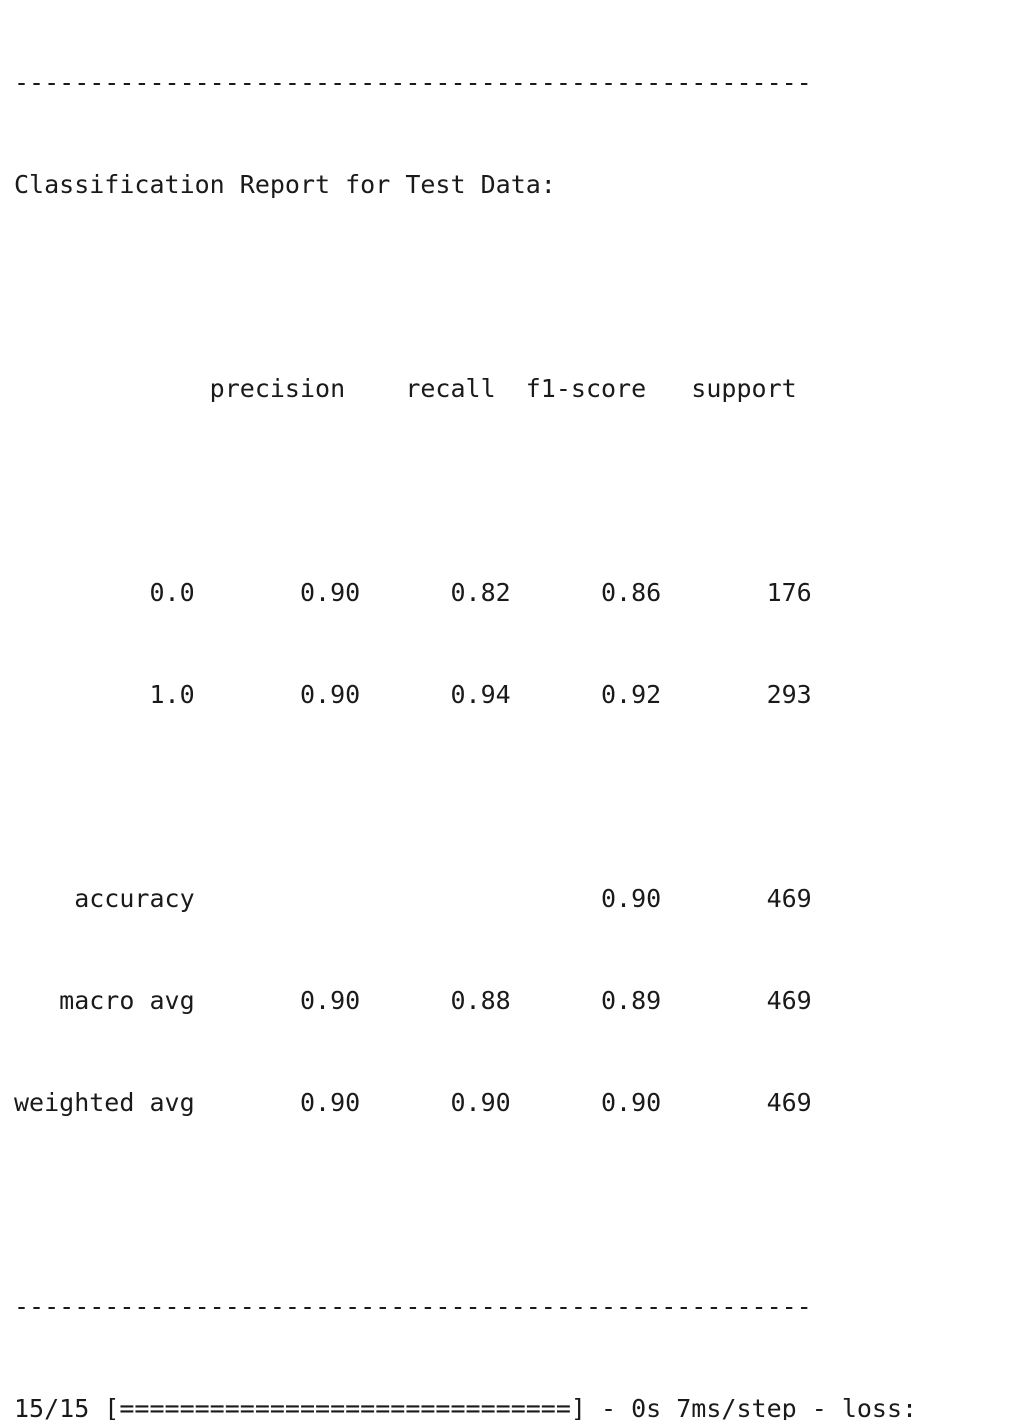 The image size is (1036, 1420). Describe the element at coordinates (285, 184) in the screenshot. I see `report-title: Classification Report for Test Data:` at that location.